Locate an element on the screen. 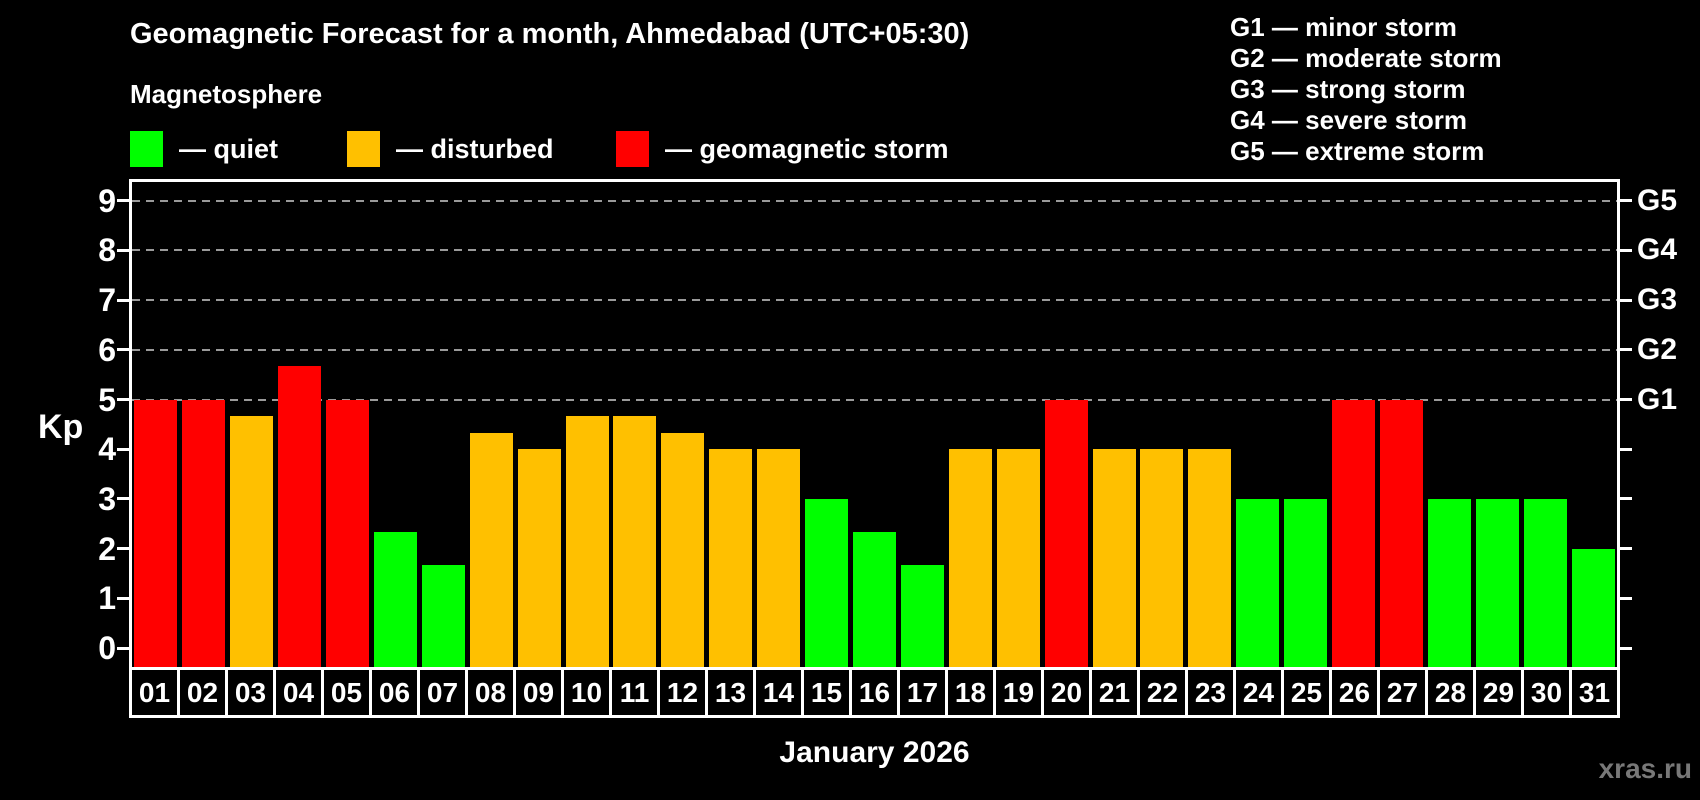 This screenshot has height=800, width=1700. day-label-17: 17 is located at coordinates (924, 692).